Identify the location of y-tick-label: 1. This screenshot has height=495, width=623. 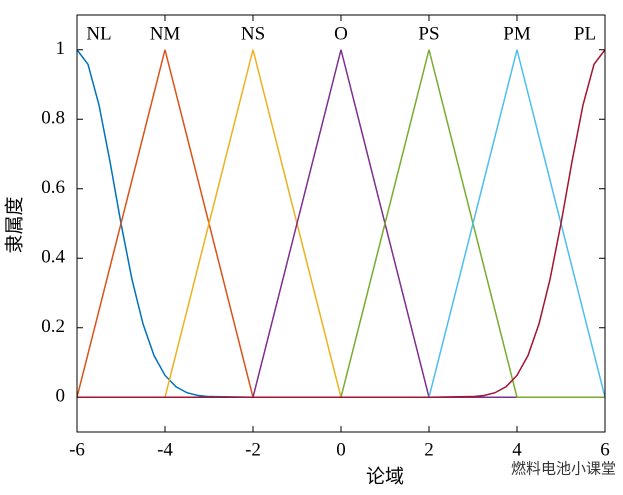
(61, 48).